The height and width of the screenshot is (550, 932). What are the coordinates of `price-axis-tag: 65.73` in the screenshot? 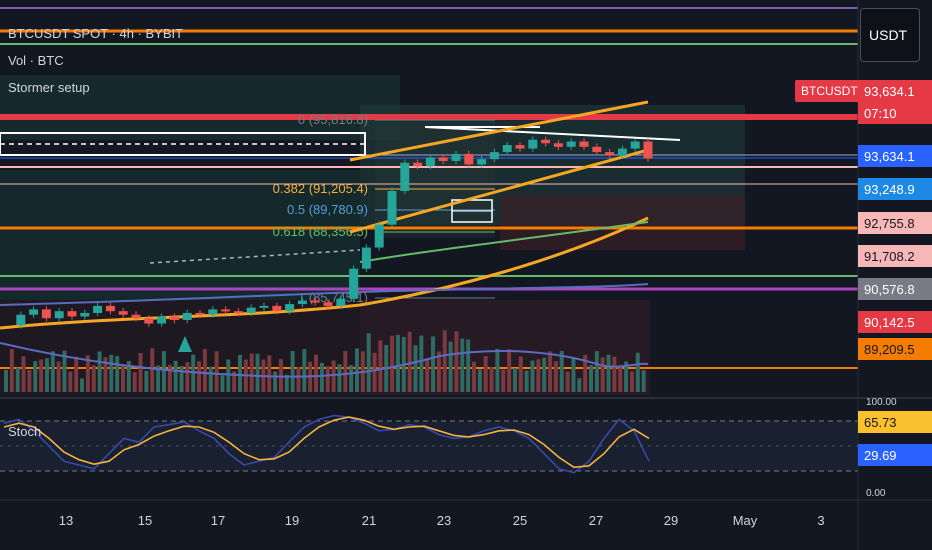 It's located at (895, 422).